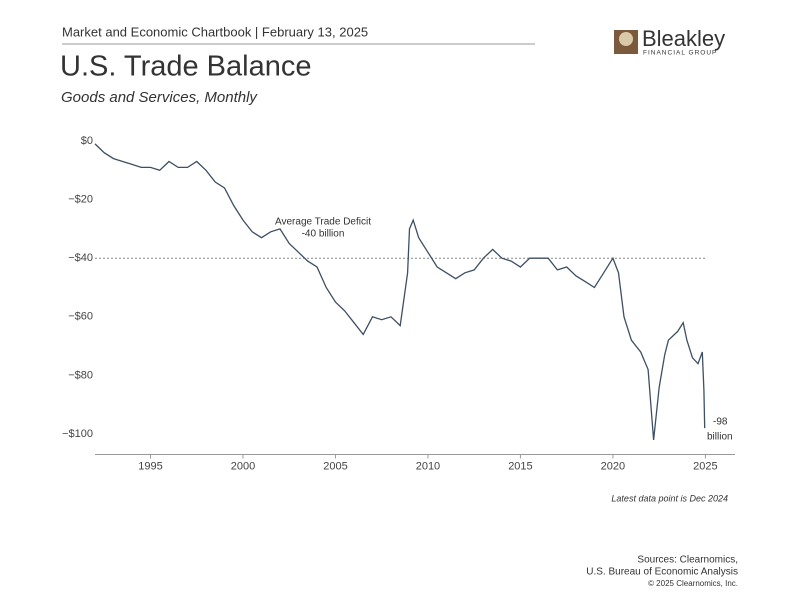 This screenshot has width=800, height=601. What do you see at coordinates (323, 234) in the screenshot?
I see `average-label: -40 billion` at bounding box center [323, 234].